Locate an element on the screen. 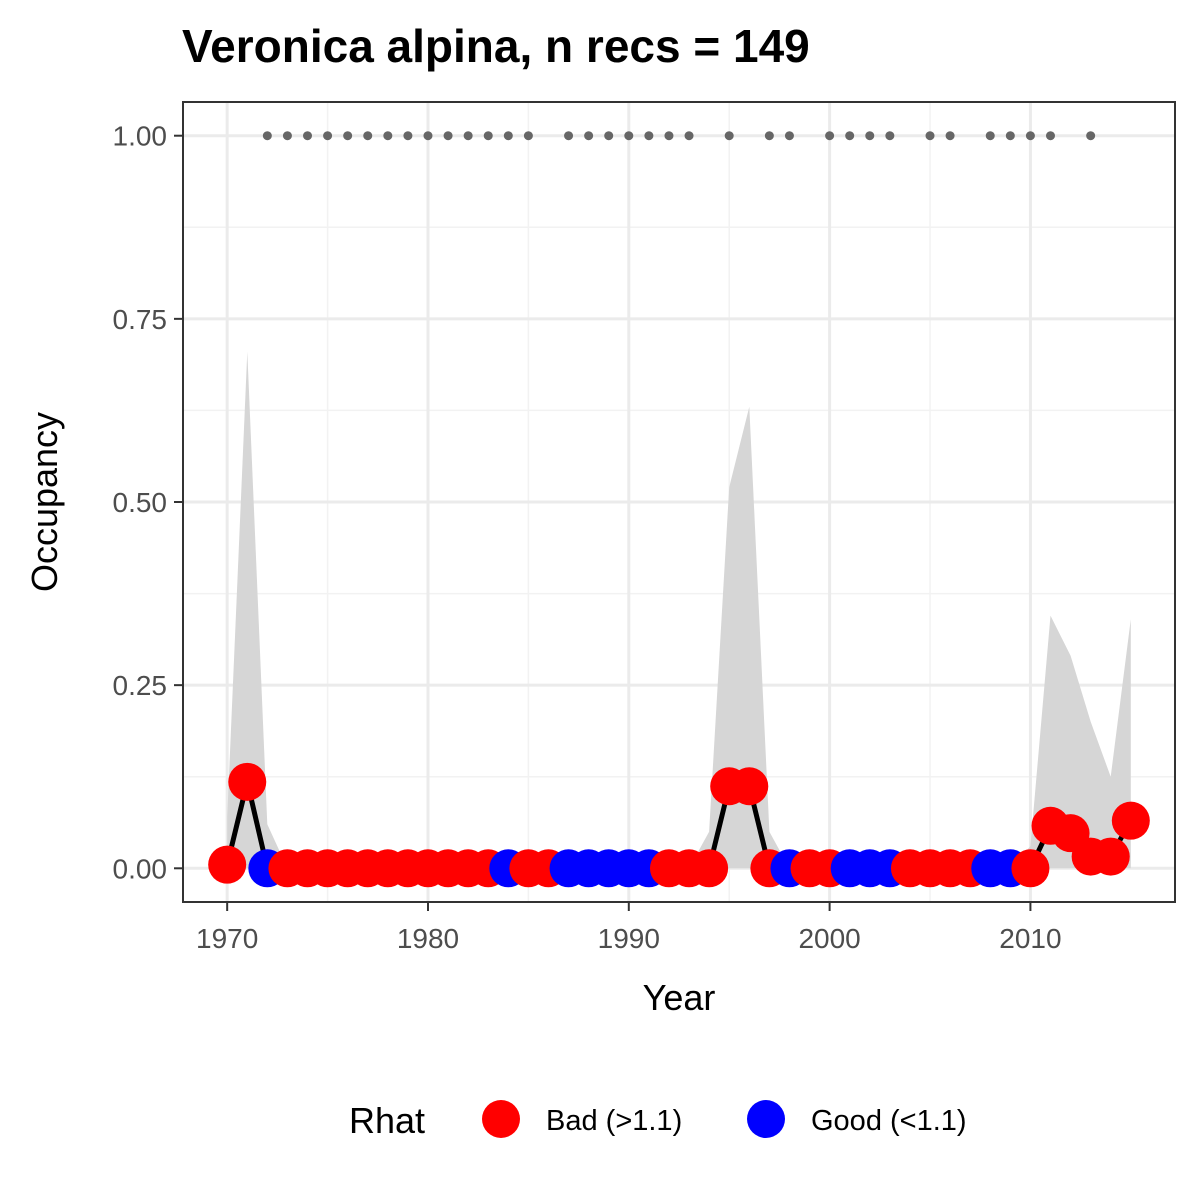  occupancy-points is located at coordinates (679, 825).